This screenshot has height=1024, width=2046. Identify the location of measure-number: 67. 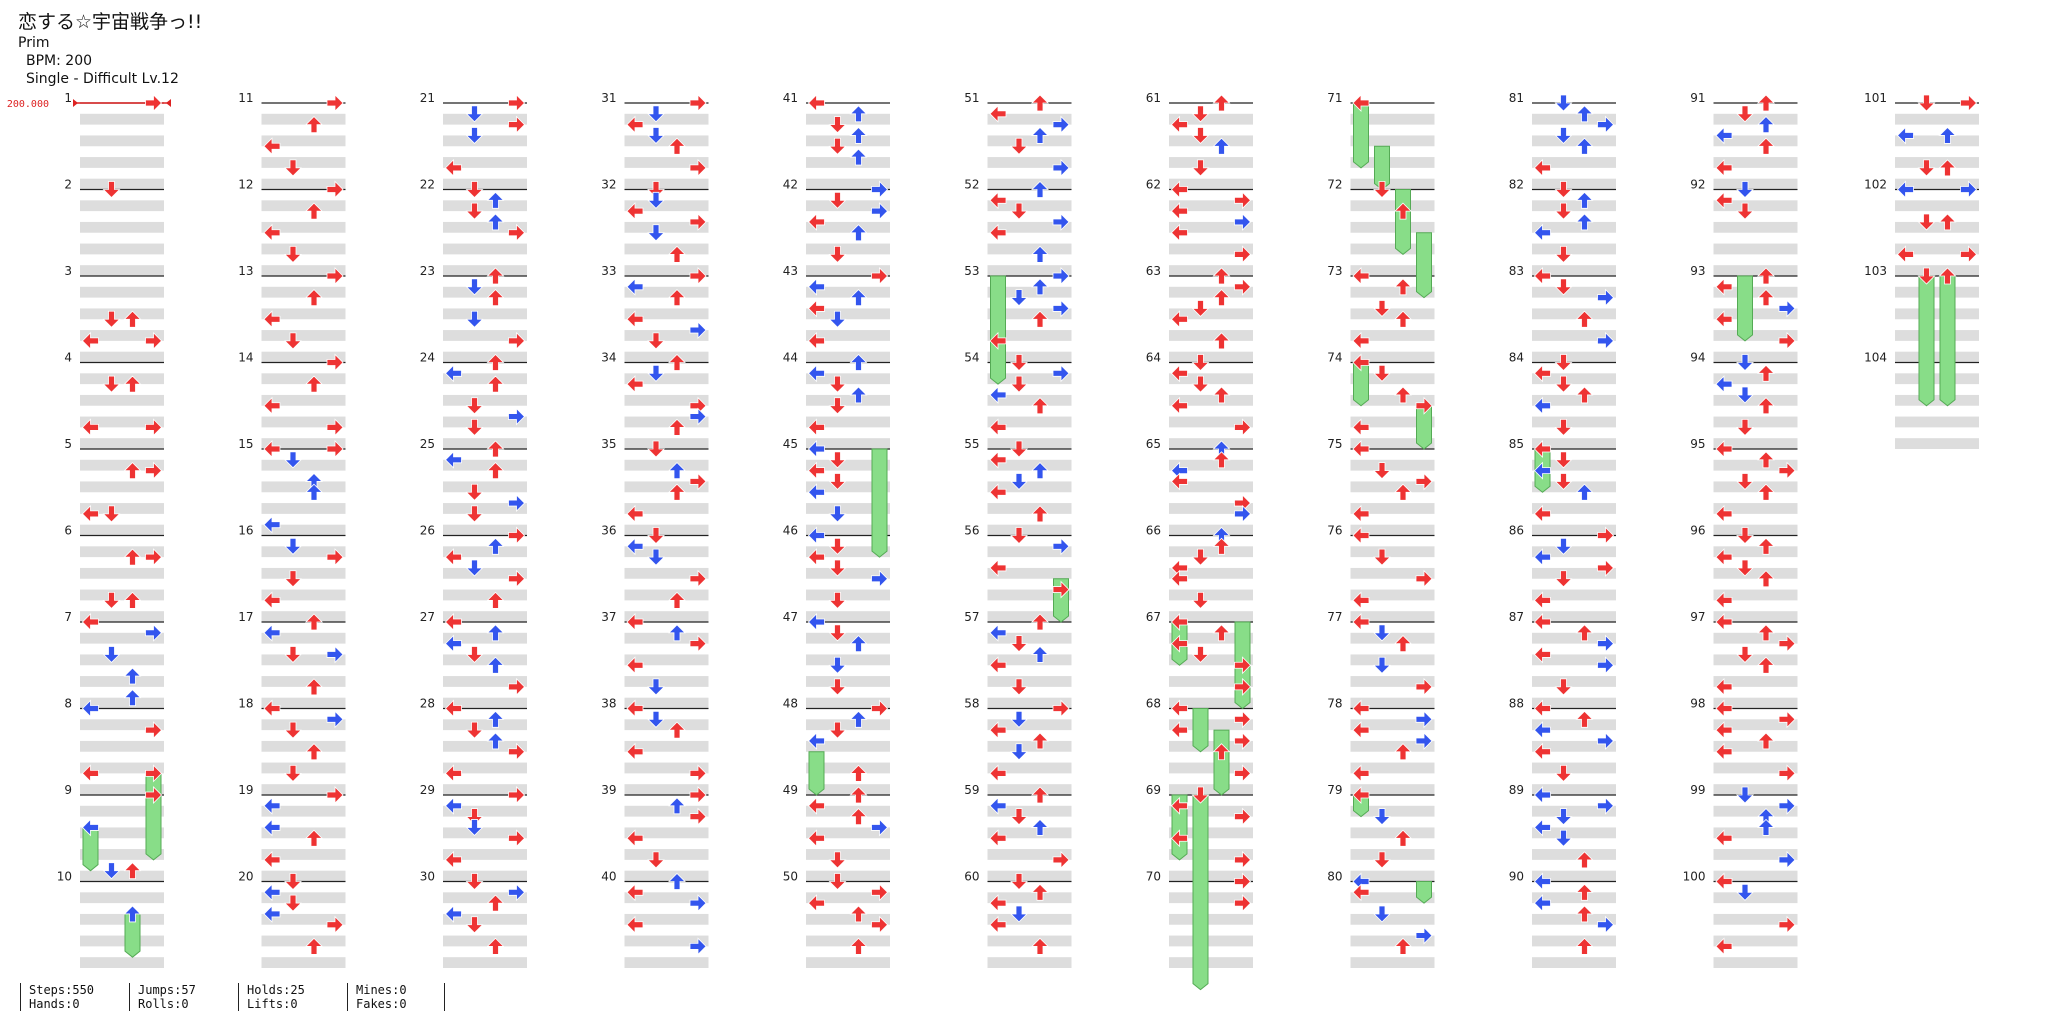
(1153, 617).